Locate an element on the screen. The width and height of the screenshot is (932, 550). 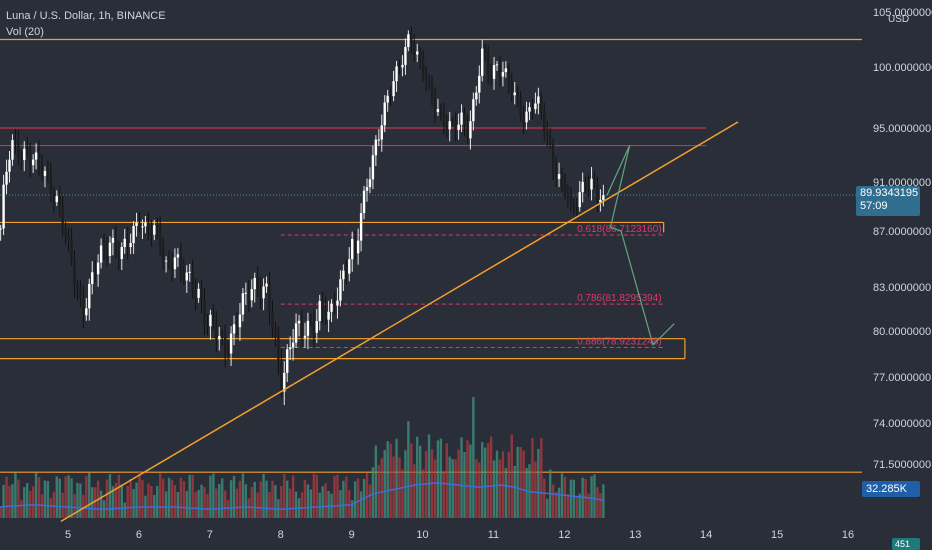
volume-bars is located at coordinates (302, 457).